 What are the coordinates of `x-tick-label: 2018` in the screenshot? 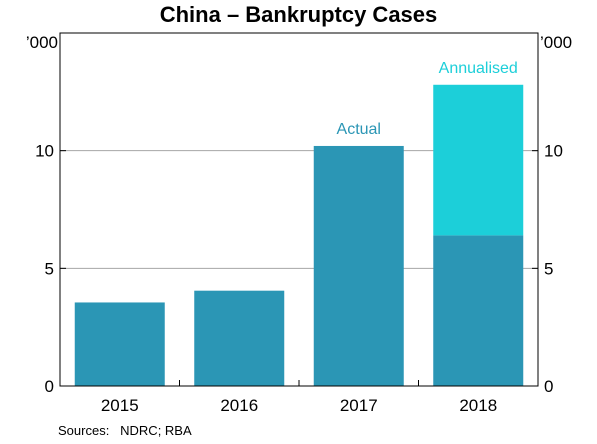 It's located at (478, 405).